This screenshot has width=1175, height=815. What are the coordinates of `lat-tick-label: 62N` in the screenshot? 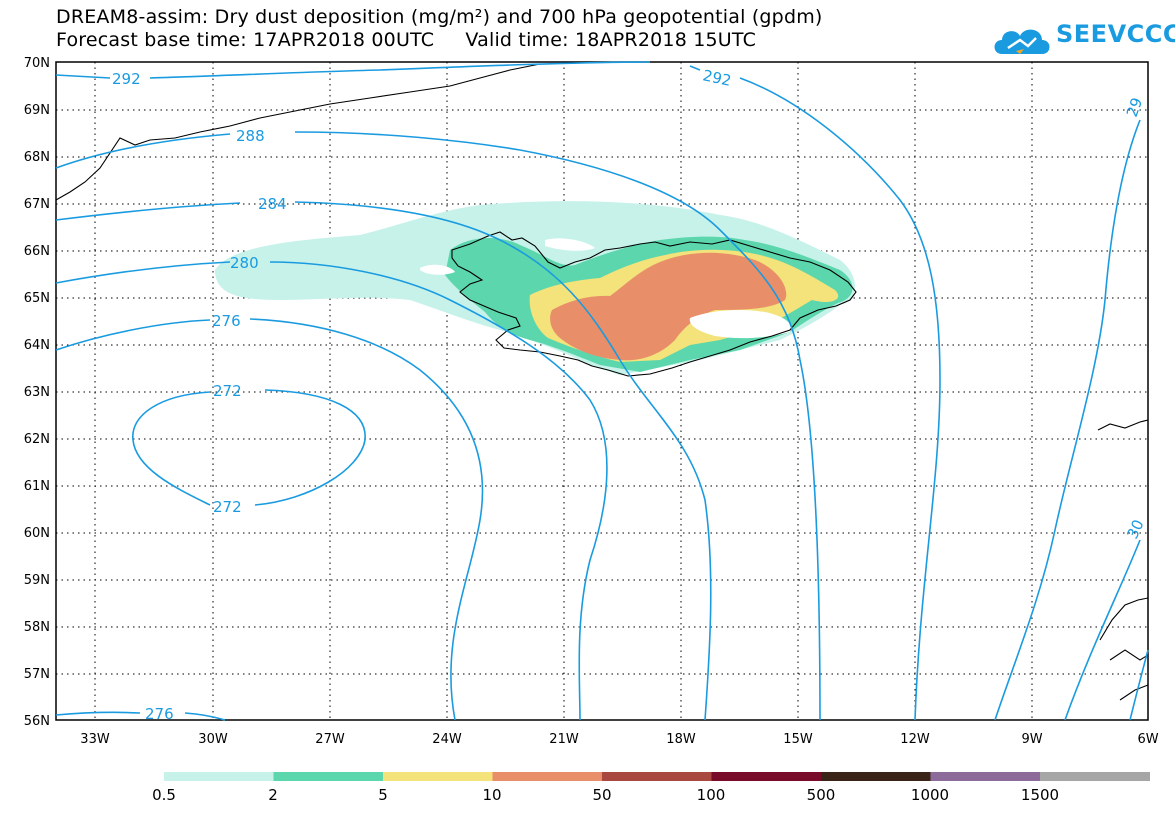 It's located at (37, 439).